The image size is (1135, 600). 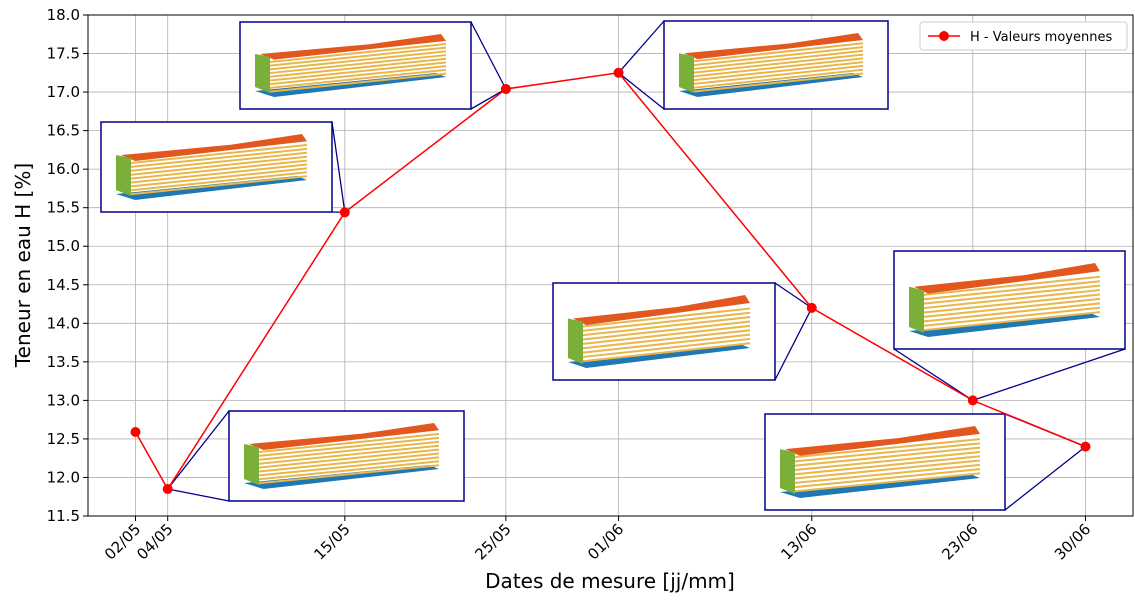 What do you see at coordinates (63, 477) in the screenshot?
I see `y-tick-label: 12.0` at bounding box center [63, 477].